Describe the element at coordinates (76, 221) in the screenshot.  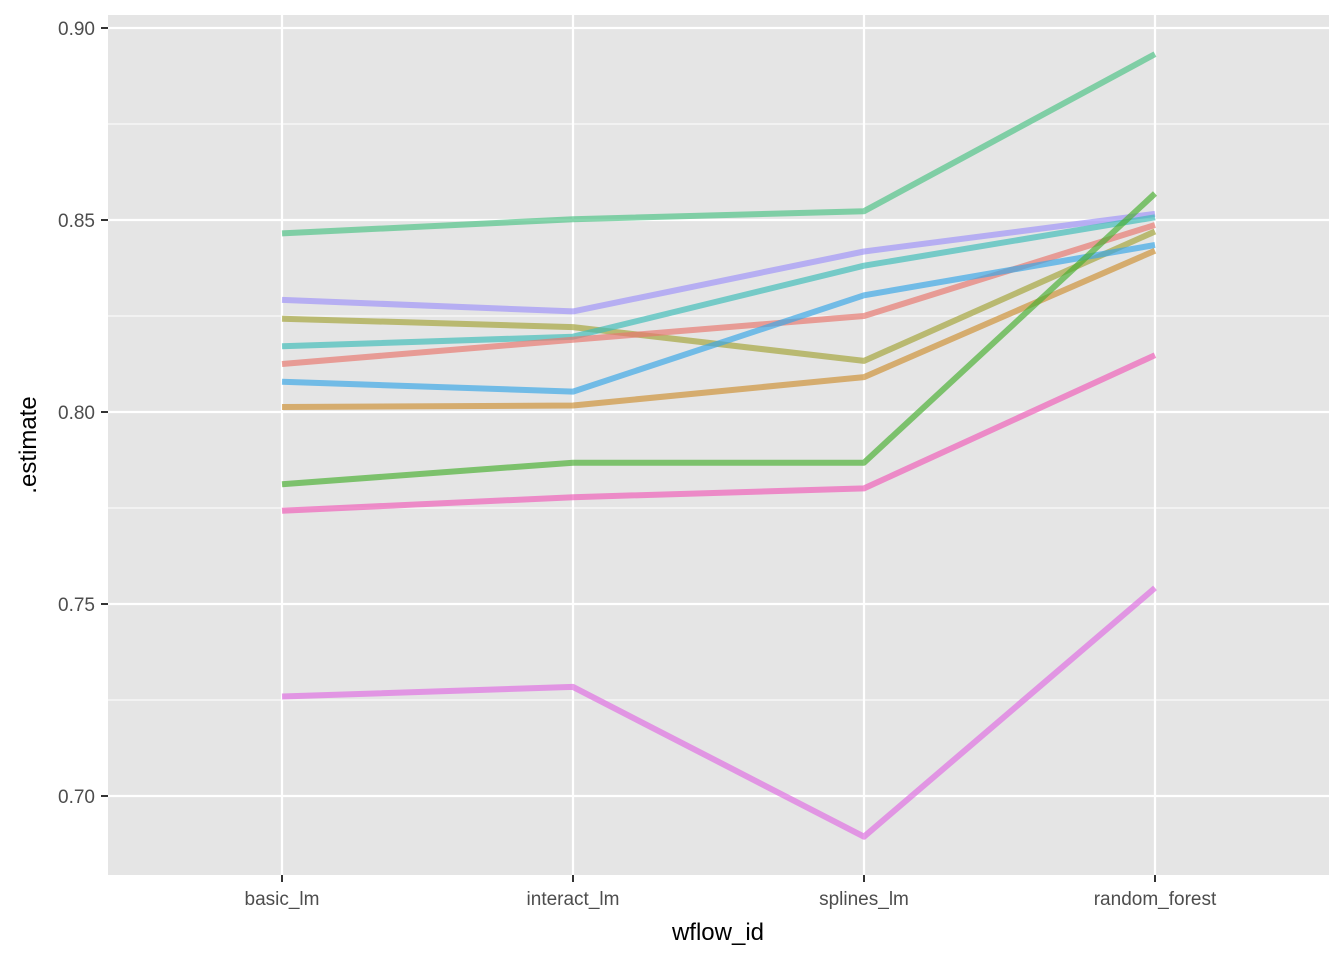
I see `y-tick-label: 0.85` at that location.